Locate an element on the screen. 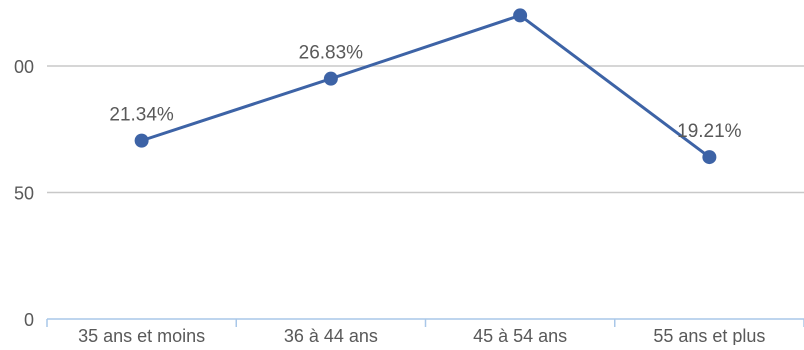  y-axis-tick-labels: 0 50 00 is located at coordinates (24, 193).